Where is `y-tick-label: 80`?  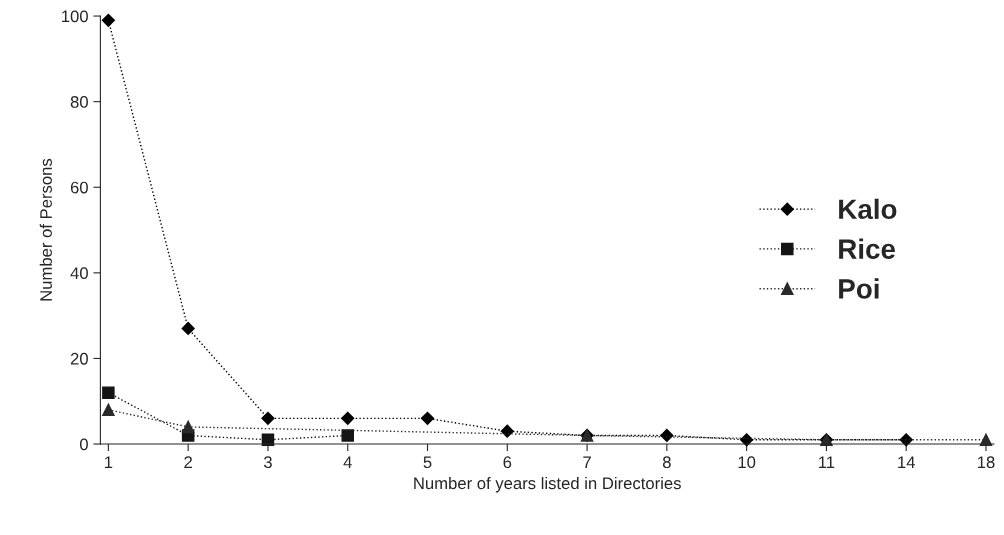
y-tick-label: 80 is located at coordinates (79, 102).